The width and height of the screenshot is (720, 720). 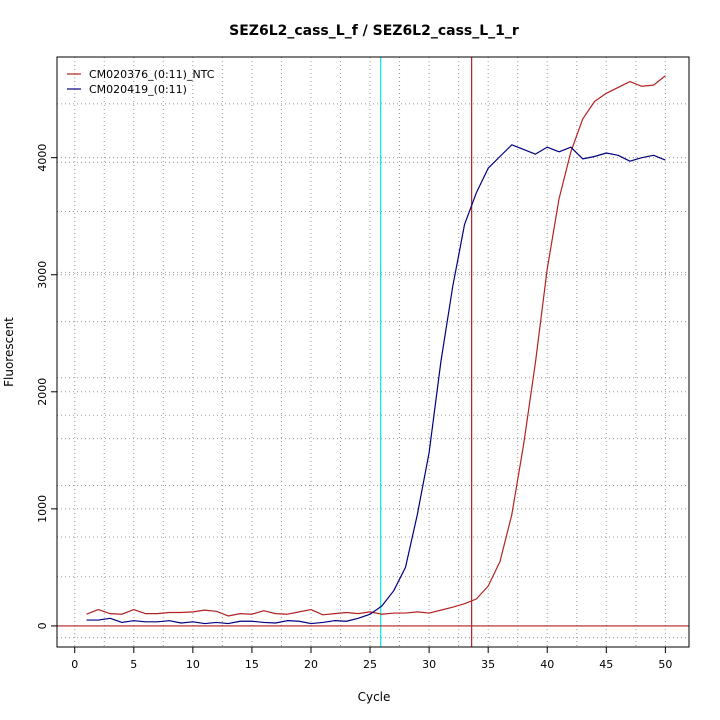 What do you see at coordinates (311, 664) in the screenshot?
I see `x-tick-label: 20` at bounding box center [311, 664].